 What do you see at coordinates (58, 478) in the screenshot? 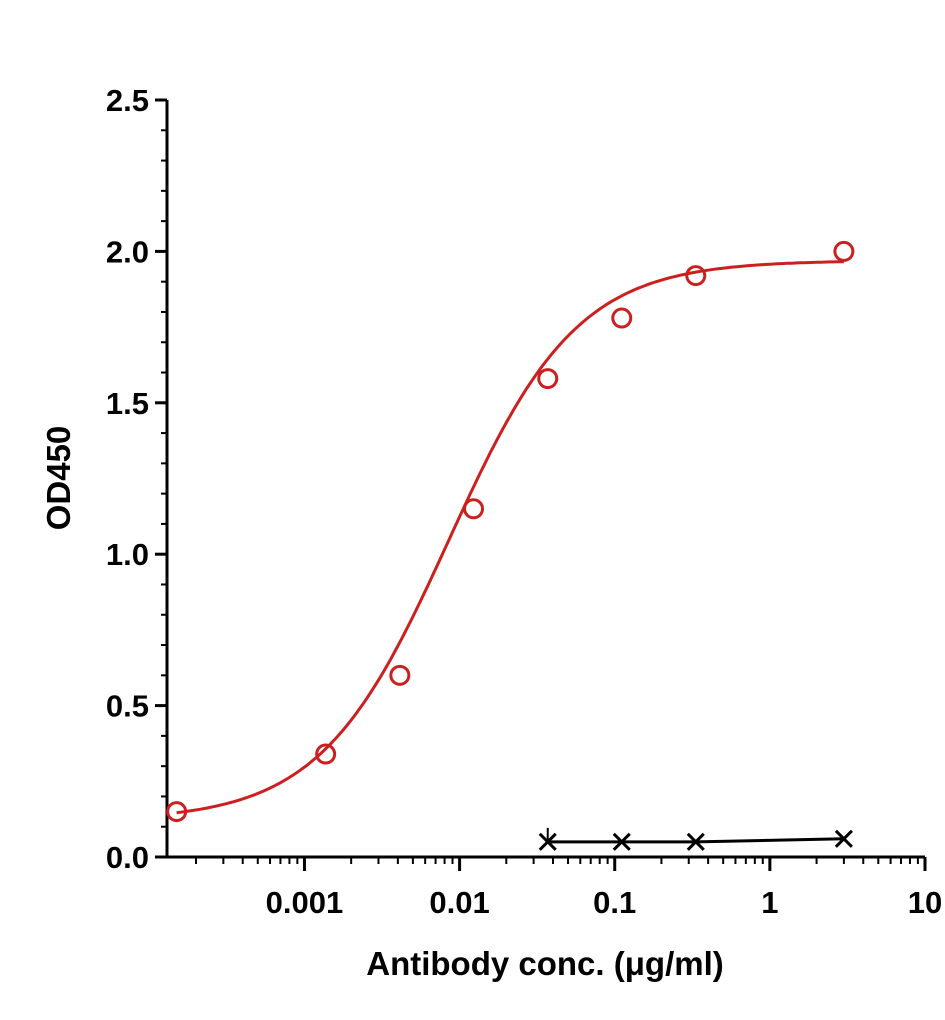
I see `y-axis-title: OD450` at bounding box center [58, 478].